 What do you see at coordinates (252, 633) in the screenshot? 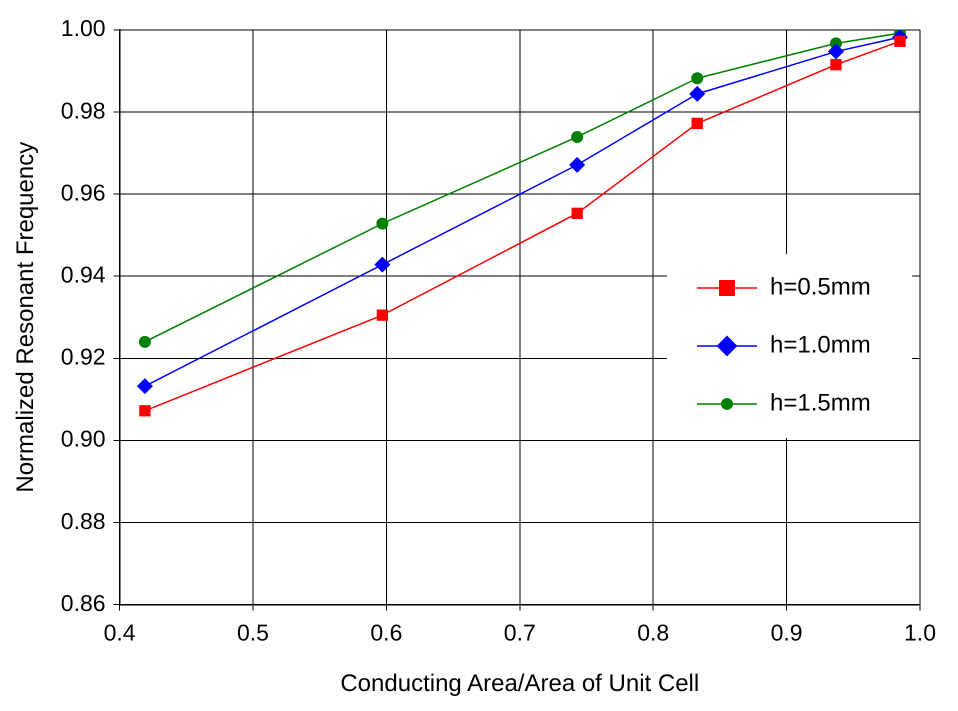
I see `x-tick-label: 0.5` at bounding box center [252, 633].